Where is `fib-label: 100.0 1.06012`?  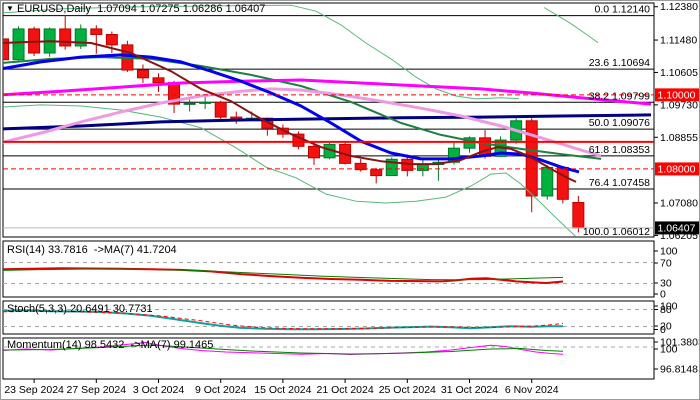 fib-label: 100.0 1.06012 is located at coordinates (616, 232).